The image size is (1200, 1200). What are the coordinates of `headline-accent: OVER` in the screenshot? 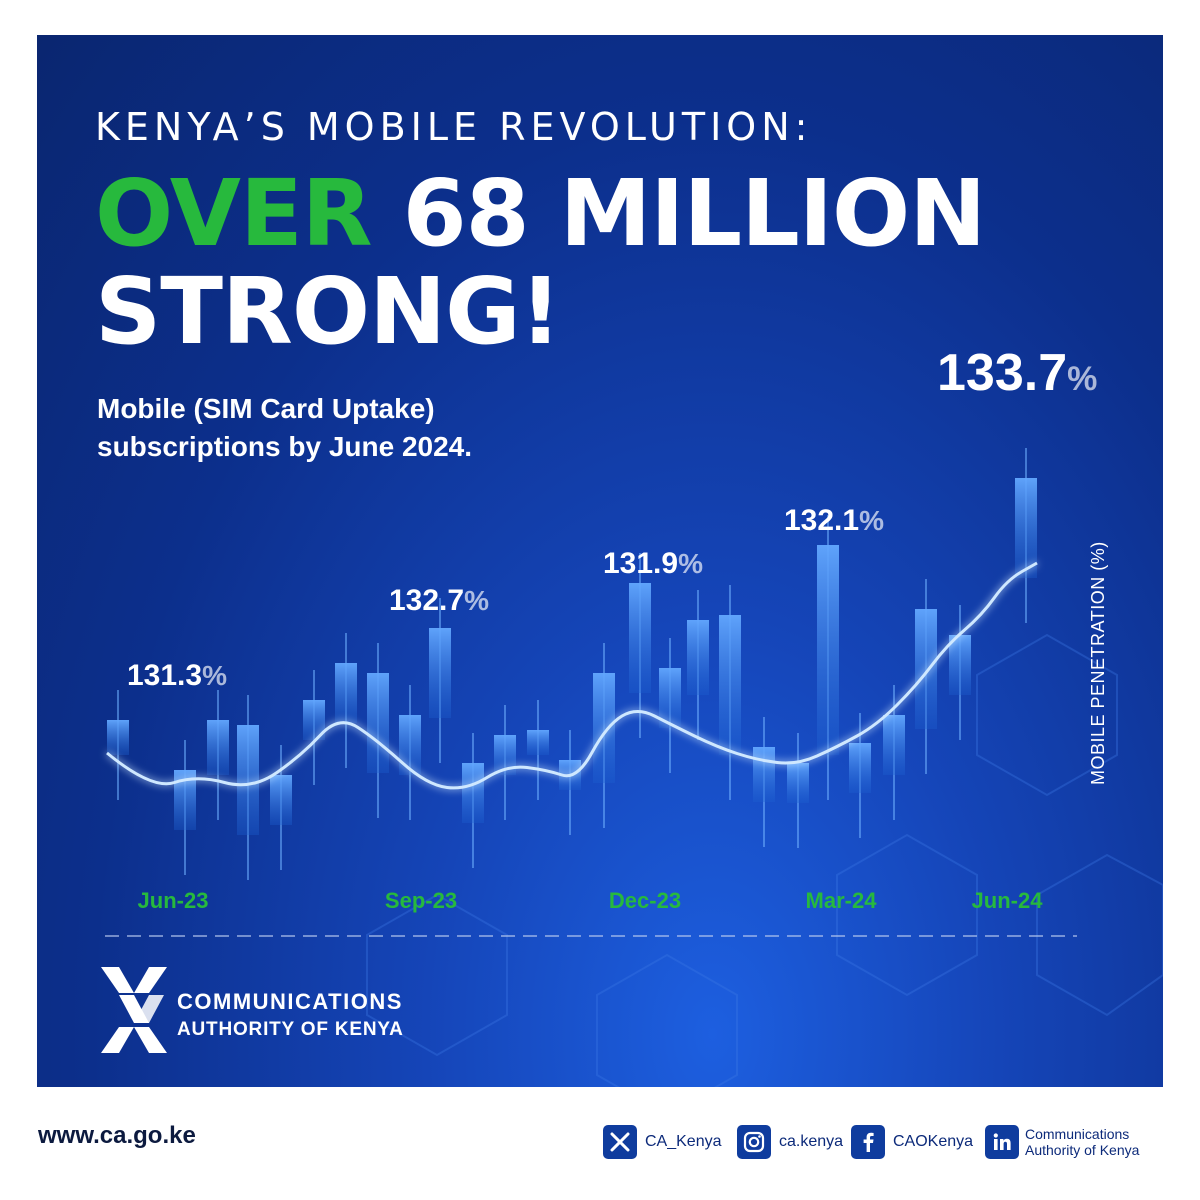 It's located at (234, 213).